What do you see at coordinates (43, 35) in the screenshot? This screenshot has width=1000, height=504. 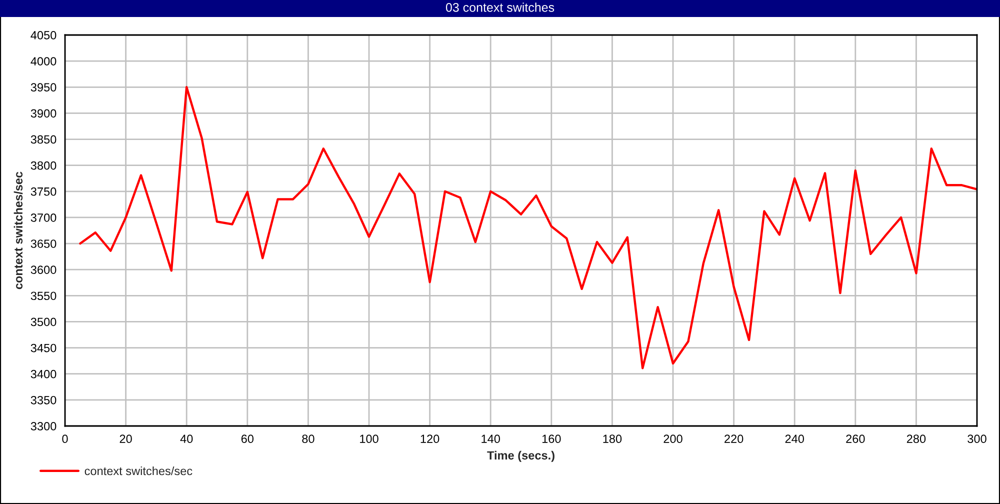 I see `y-tick-label: 4050` at bounding box center [43, 35].